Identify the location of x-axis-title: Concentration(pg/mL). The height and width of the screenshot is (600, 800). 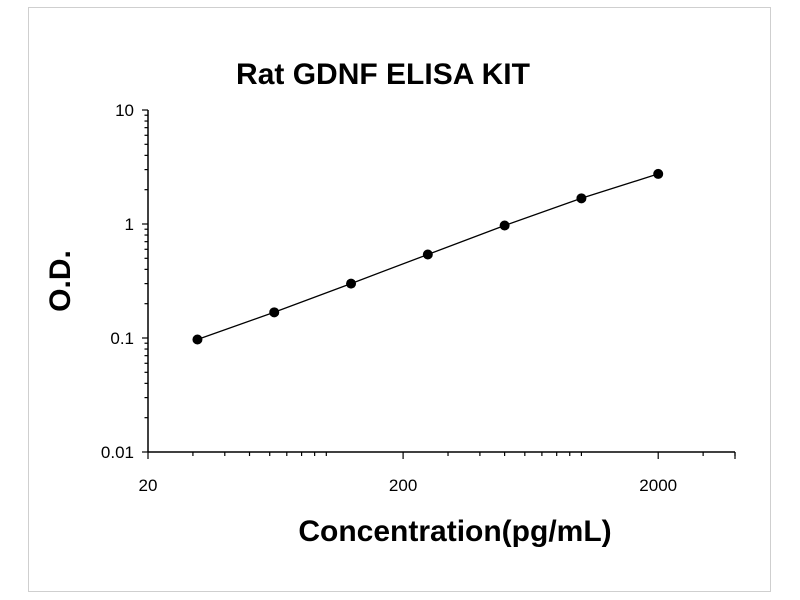
(454, 531).